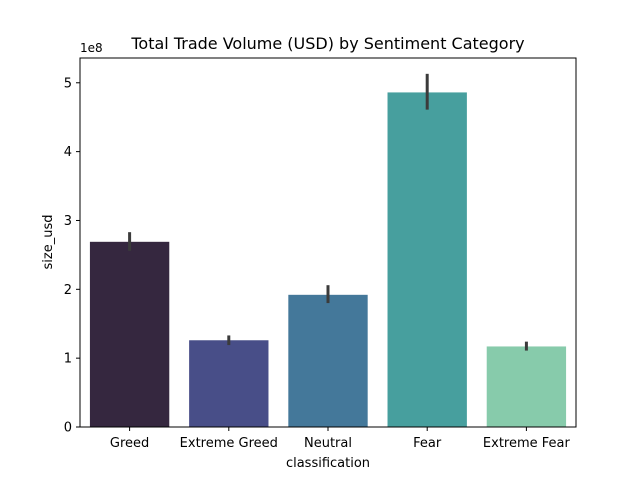 The image size is (640, 480). What do you see at coordinates (229, 383) in the screenshot?
I see `bar-extreme-greed` at bounding box center [229, 383].